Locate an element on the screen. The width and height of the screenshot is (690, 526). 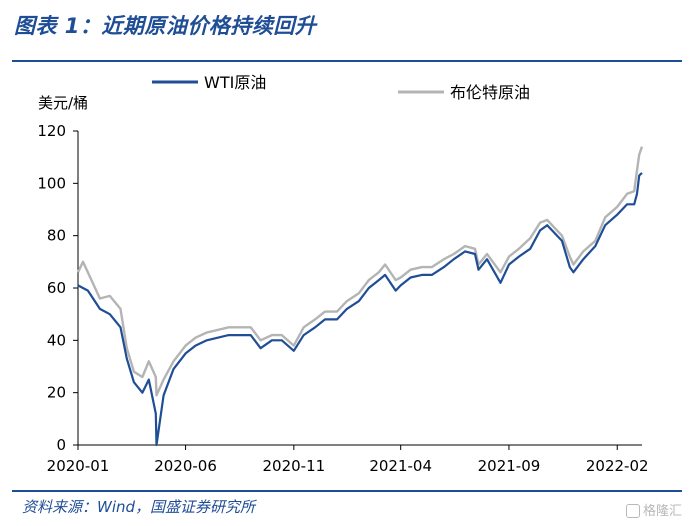
watermark-text: 格隆汇 is located at coordinates (662, 511).